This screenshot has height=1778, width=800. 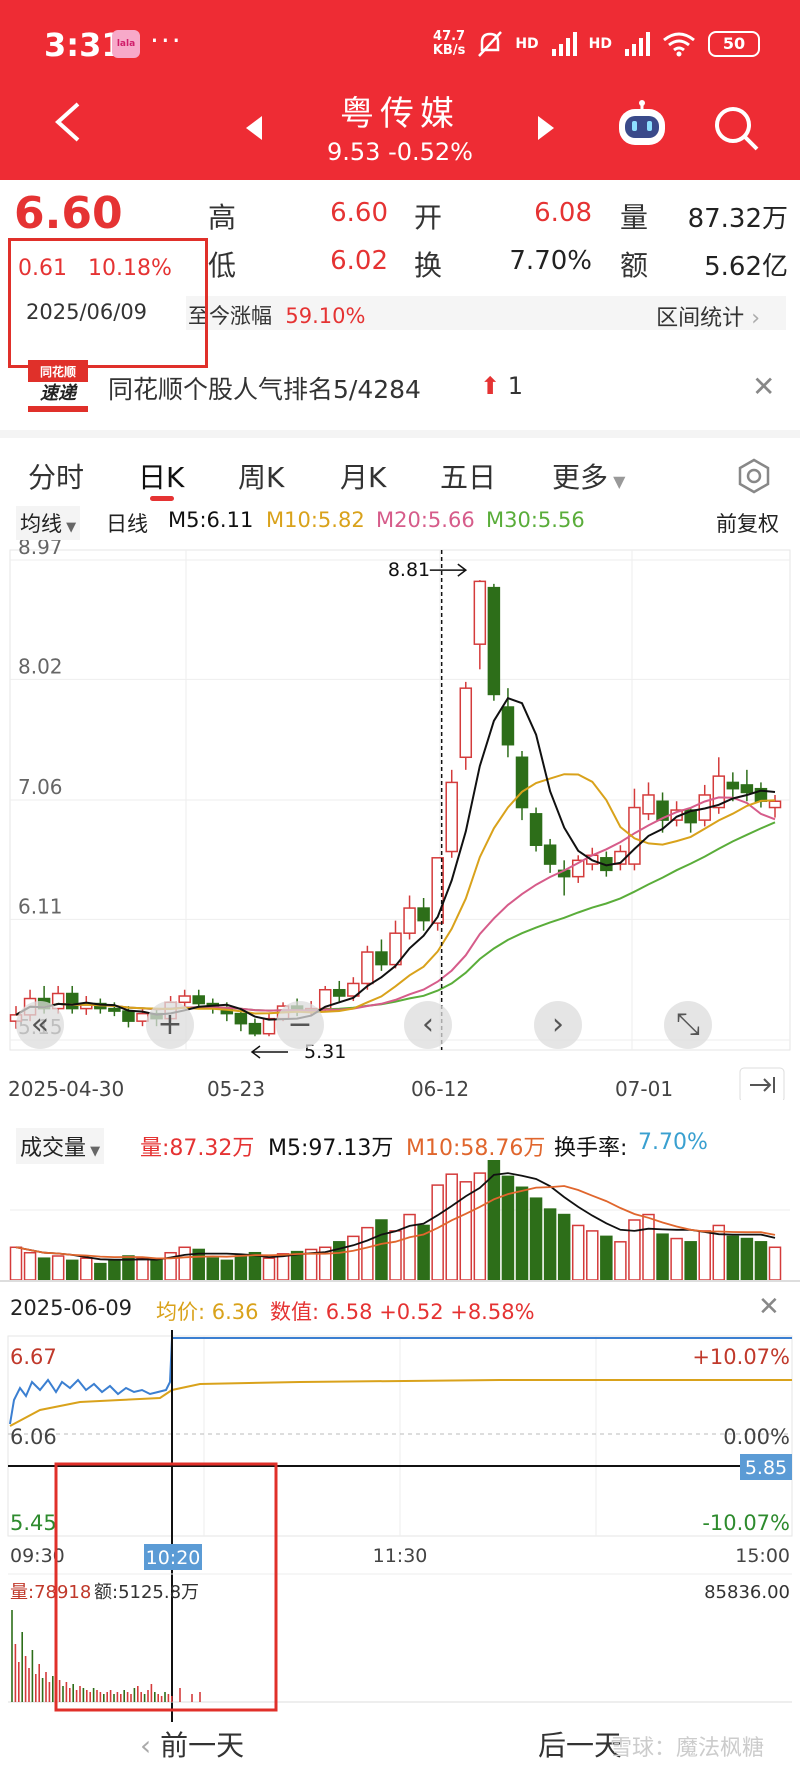 I want to click on prev-stock-icon, so click(x=254, y=128).